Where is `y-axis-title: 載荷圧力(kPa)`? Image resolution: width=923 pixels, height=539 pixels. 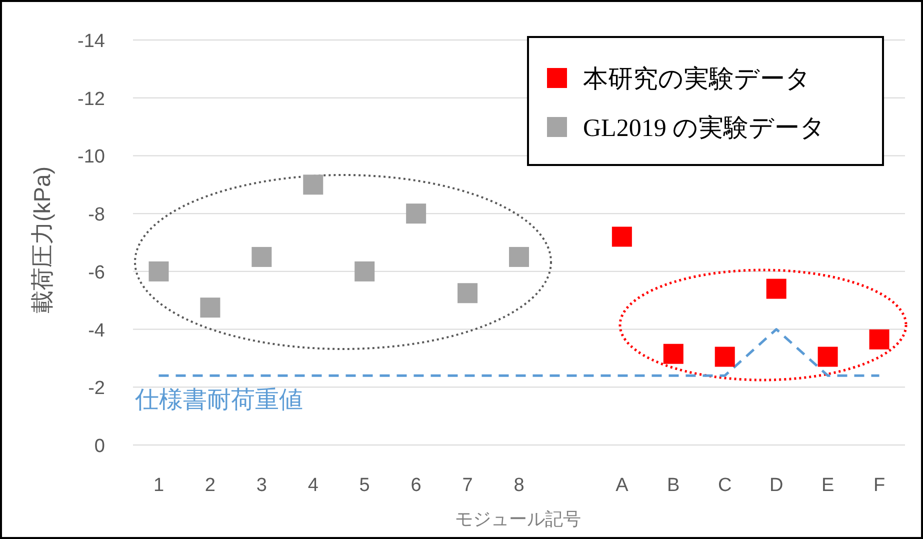
y-axis-title: 載荷圧力(kPa) is located at coordinates (42, 240).